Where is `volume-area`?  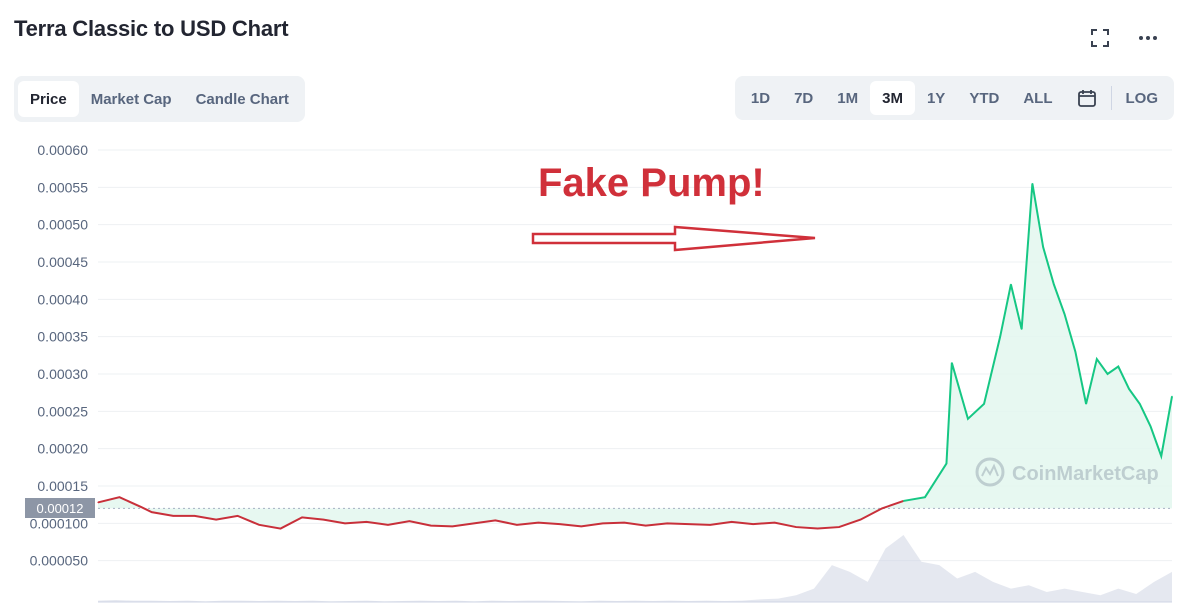 volume-area is located at coordinates (635, 568).